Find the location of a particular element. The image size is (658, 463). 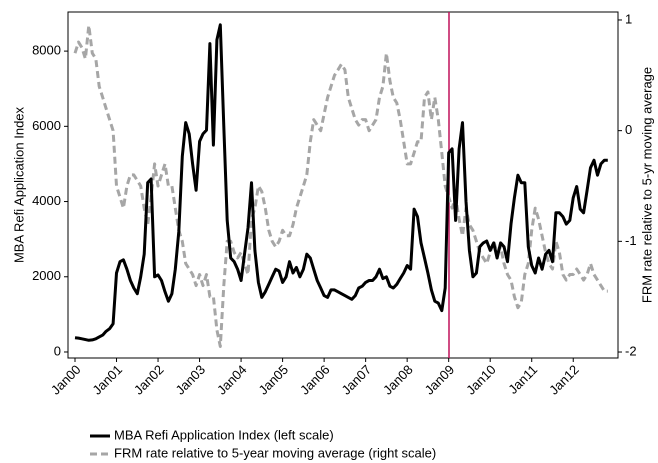

x-tick-label: Jan01 is located at coordinates (107, 380).